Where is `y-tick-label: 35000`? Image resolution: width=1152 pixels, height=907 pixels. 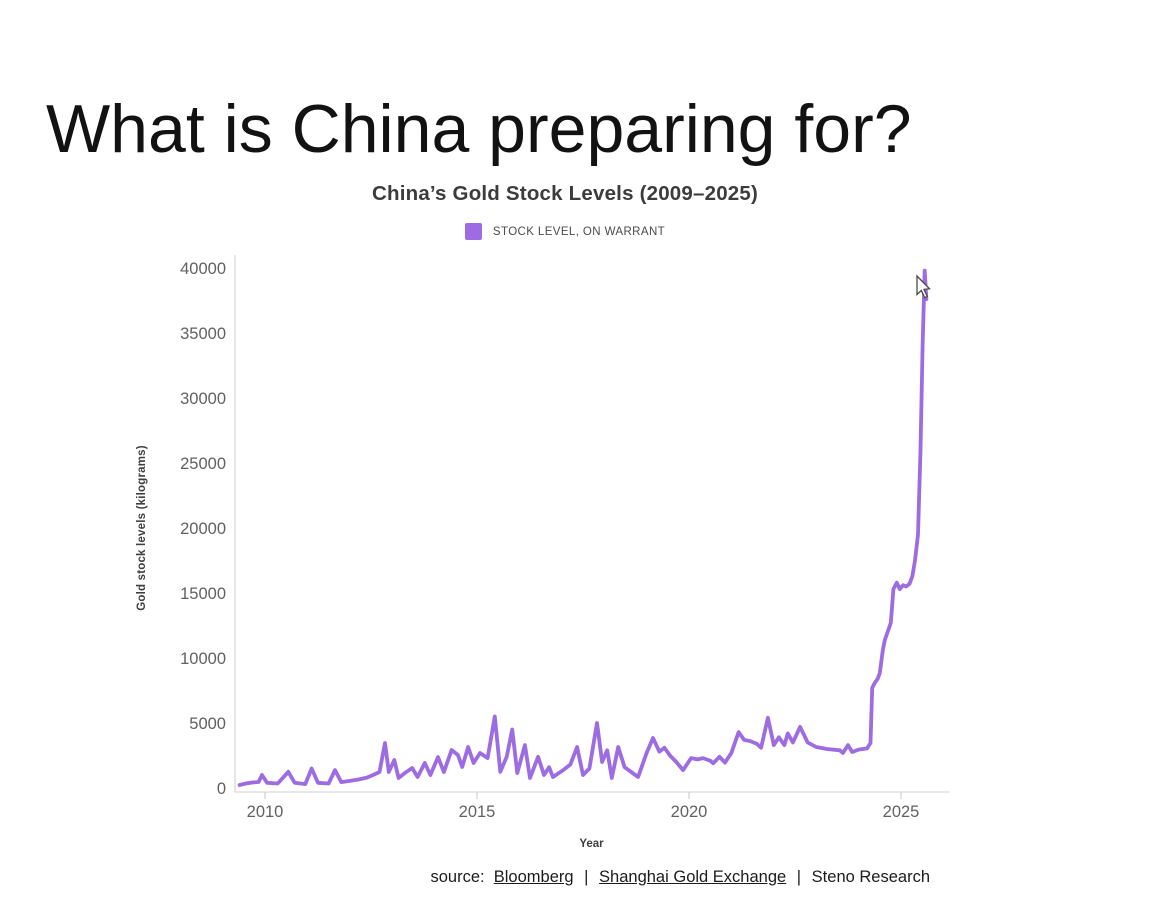 y-tick-label: 35000 is located at coordinates (203, 334).